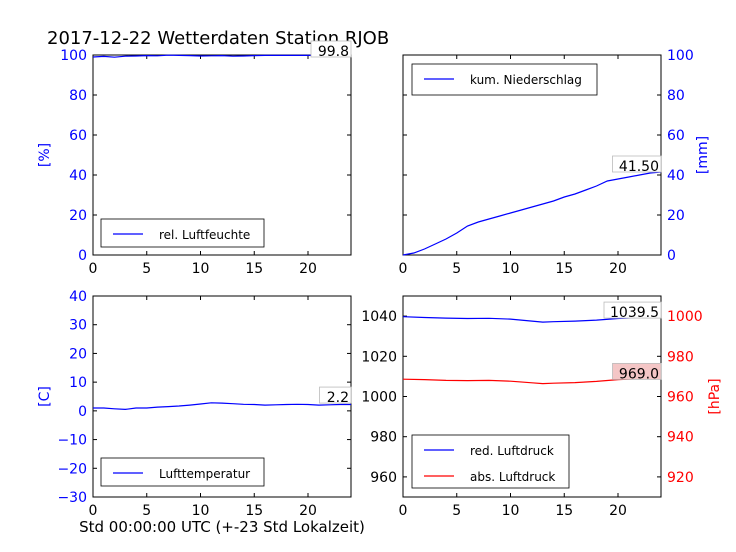 This screenshot has width=736, height=552. Describe the element at coordinates (680, 398) in the screenshot. I see `y2-tick-label: 960` at that location.